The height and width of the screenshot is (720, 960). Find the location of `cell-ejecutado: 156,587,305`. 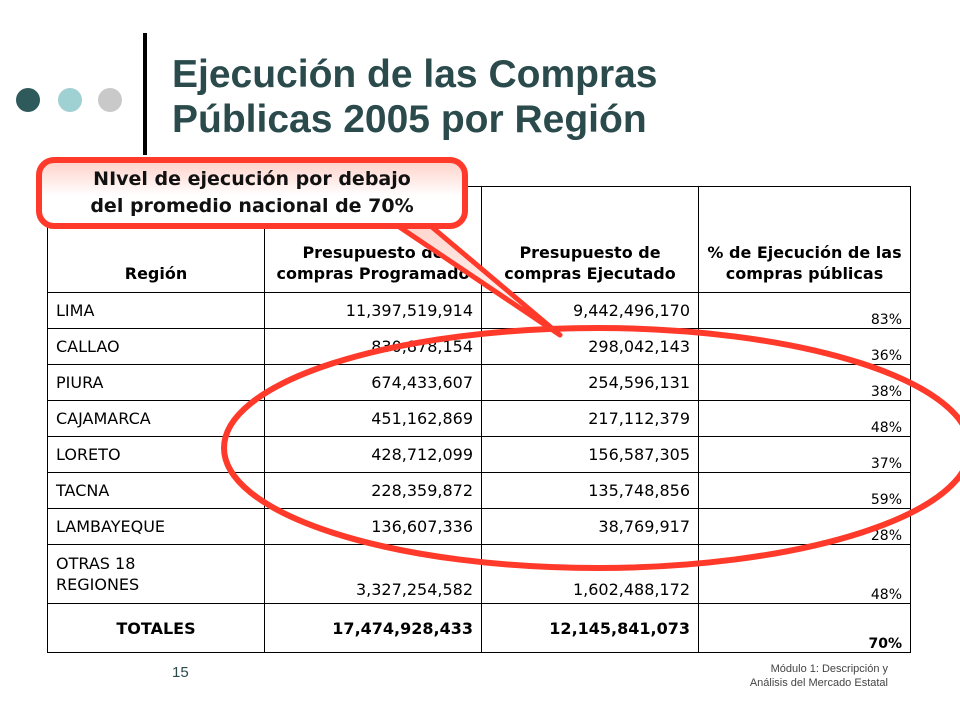

cell-ejecutado: 156,587,305 is located at coordinates (590, 454).